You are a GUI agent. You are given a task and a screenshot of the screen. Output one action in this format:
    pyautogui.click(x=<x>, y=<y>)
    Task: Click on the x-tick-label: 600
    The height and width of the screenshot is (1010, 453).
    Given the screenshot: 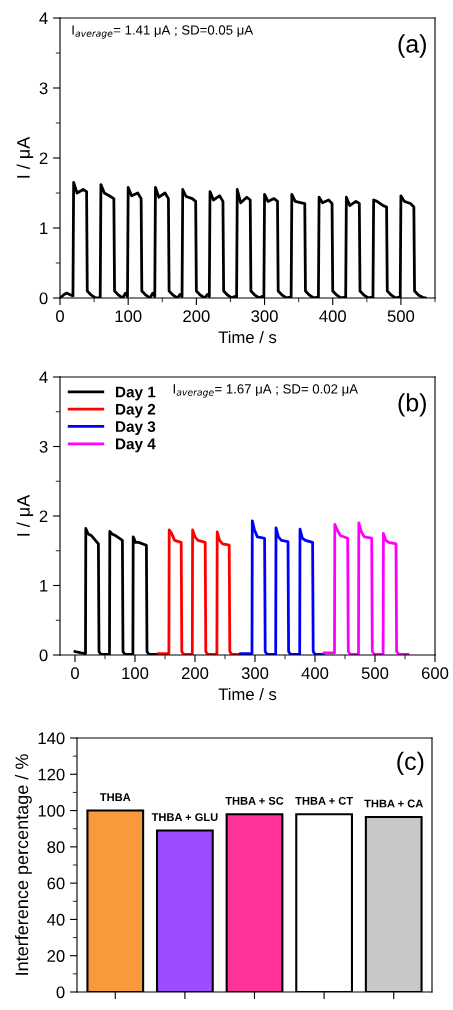 What is the action you would take?
    pyautogui.click(x=435, y=673)
    